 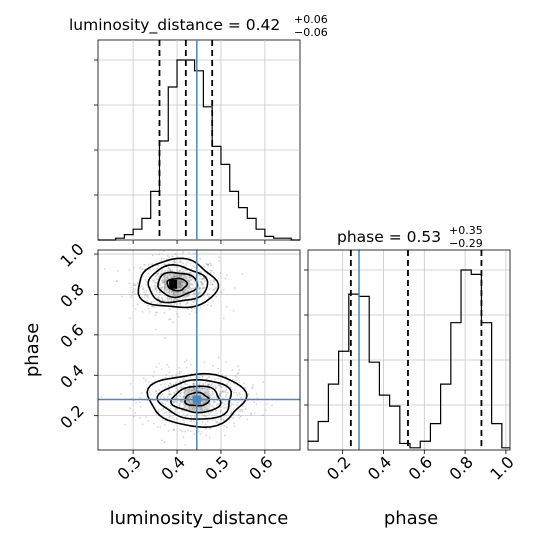 What do you see at coordinates (195, 467) in the screenshot?
I see `joint-x-ticks: 0.3 0.4 0.5 0.6` at bounding box center [195, 467].